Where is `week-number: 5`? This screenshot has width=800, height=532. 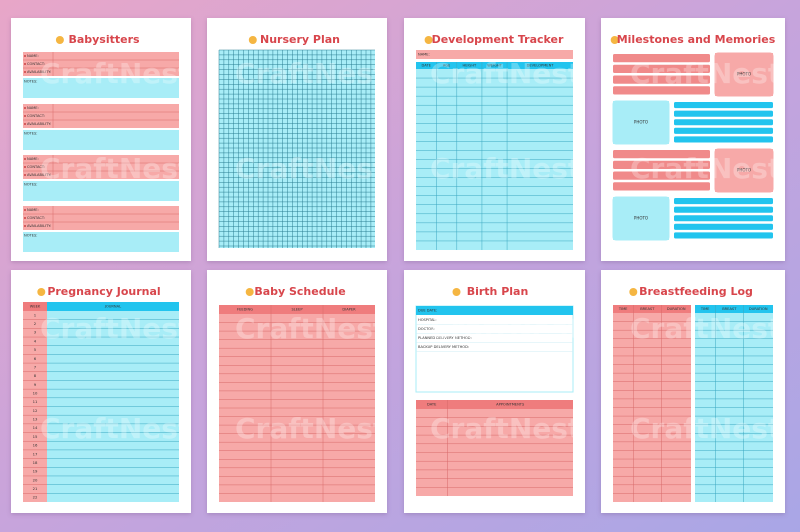 week-number: 5 is located at coordinates (35, 349).